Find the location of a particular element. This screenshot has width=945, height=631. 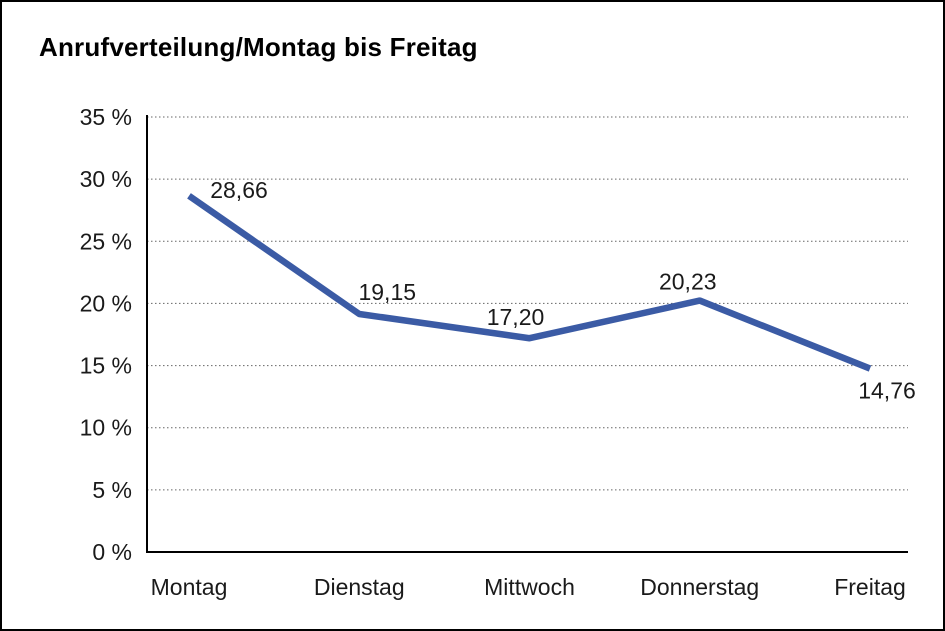

chart-title: Anrufverteilung/Montag bis Freitag is located at coordinates (258, 47).